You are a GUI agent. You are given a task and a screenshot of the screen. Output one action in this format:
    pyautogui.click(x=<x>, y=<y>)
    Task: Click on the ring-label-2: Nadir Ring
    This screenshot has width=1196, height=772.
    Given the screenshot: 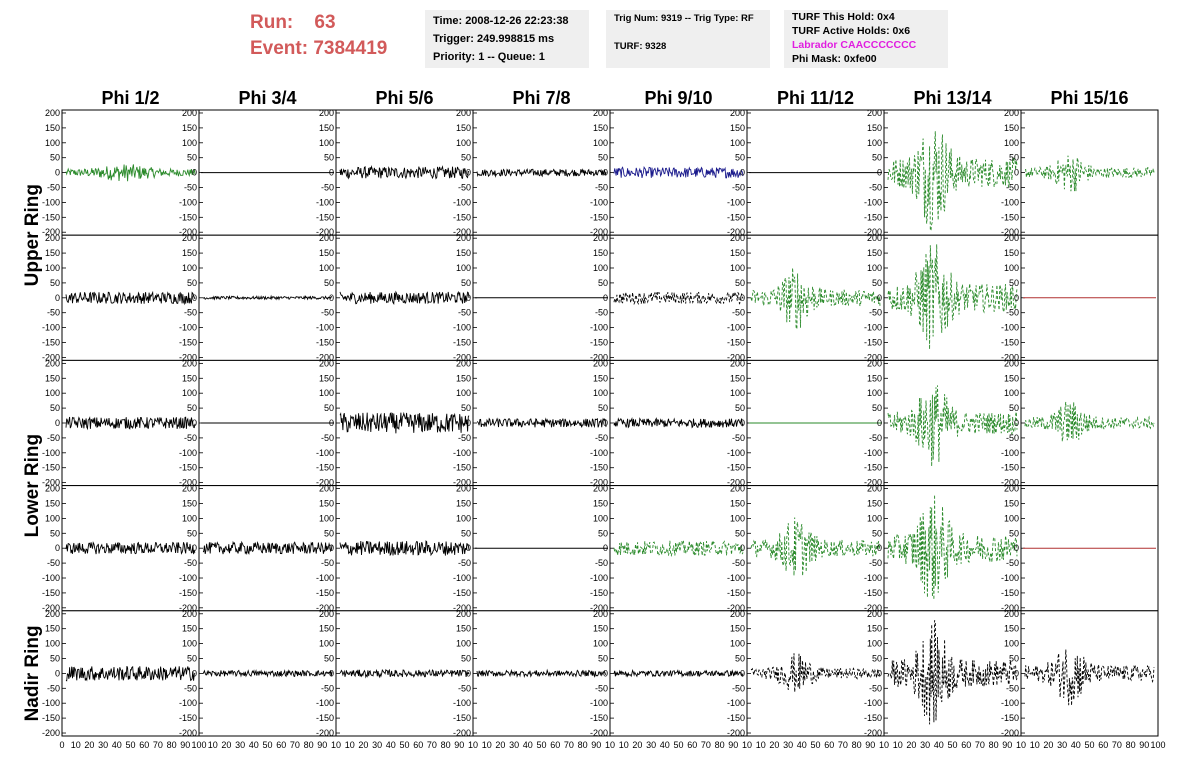 What is the action you would take?
    pyautogui.click(x=32, y=673)
    